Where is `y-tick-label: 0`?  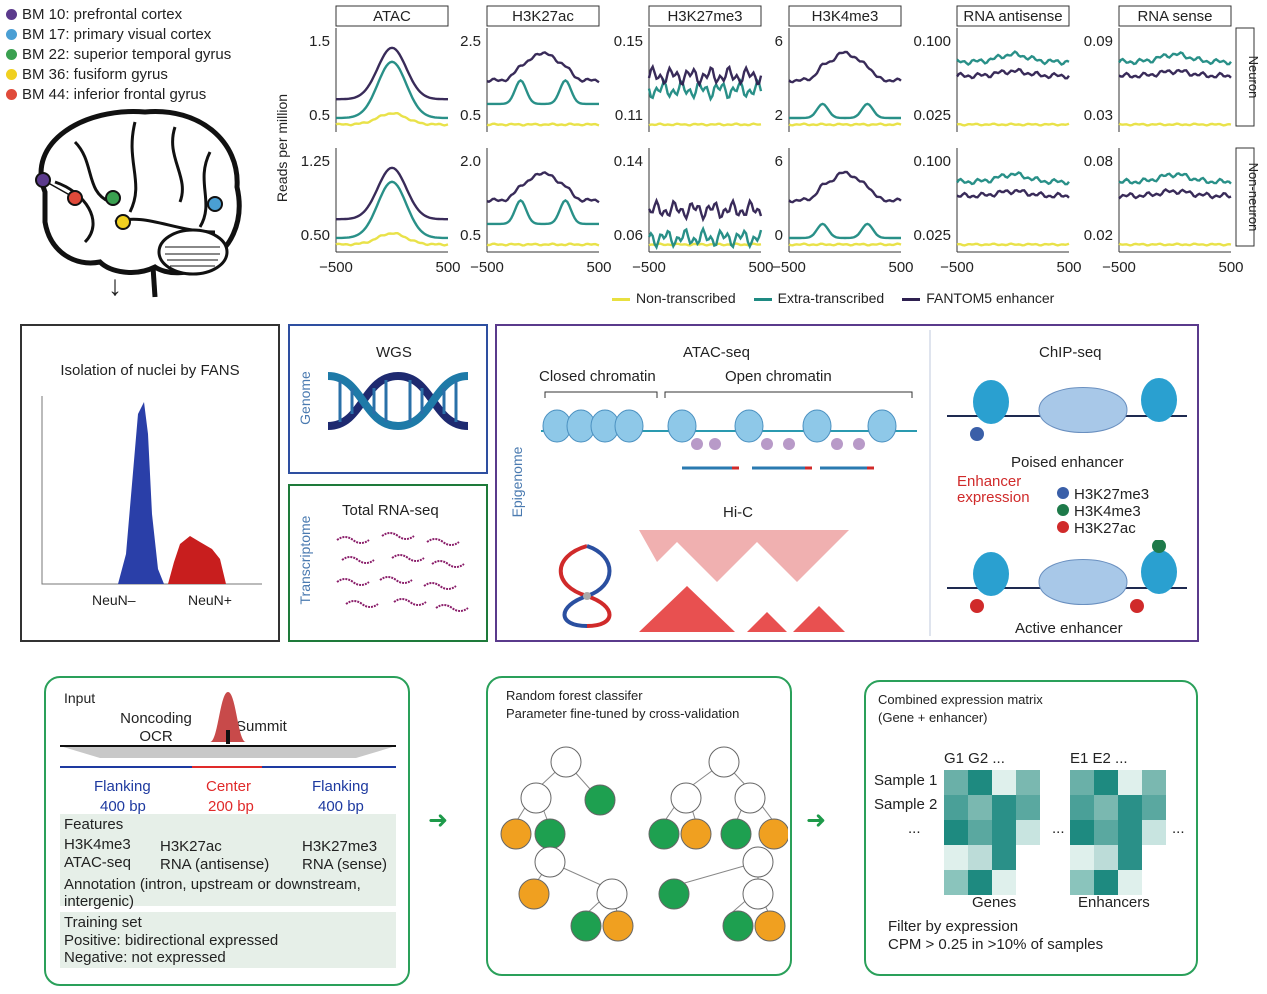 y-tick-label: 0 is located at coordinates (779, 235).